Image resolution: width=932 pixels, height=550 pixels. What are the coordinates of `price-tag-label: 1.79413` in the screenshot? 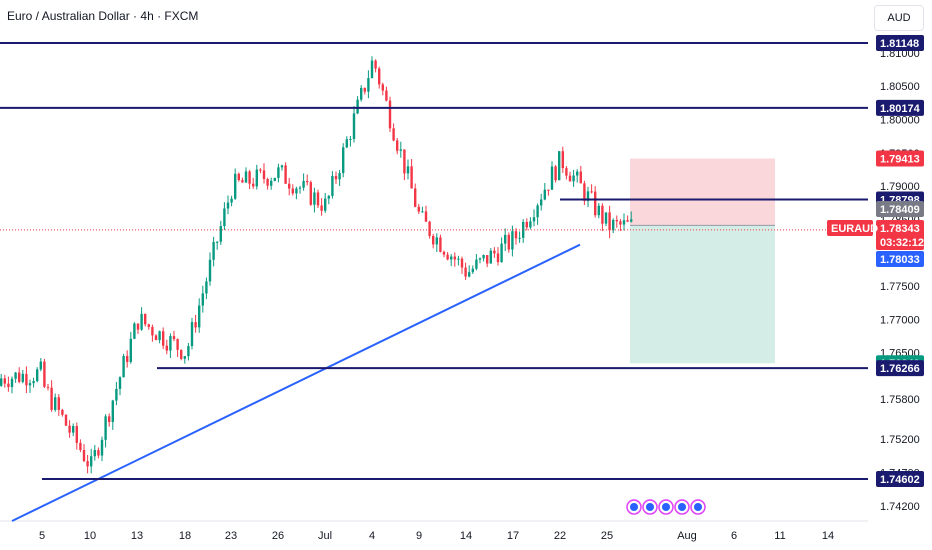 It's located at (900, 160).